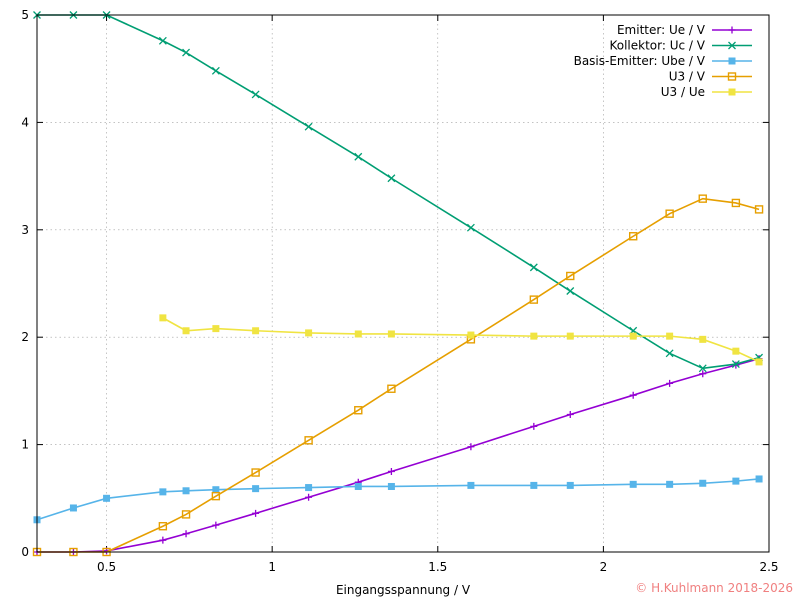 The height and width of the screenshot is (600, 800). I want to click on x-tick-label: 1, so click(272, 567).